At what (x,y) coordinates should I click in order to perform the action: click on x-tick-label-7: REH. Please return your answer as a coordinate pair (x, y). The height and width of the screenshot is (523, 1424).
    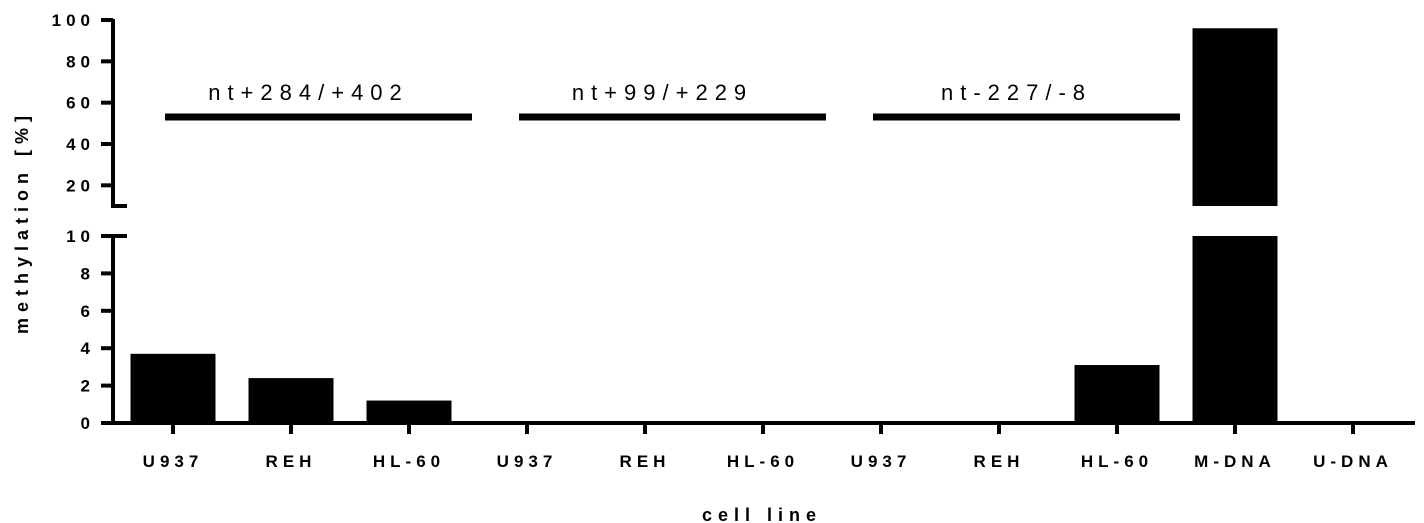
    Looking at the image, I should click on (999, 461).